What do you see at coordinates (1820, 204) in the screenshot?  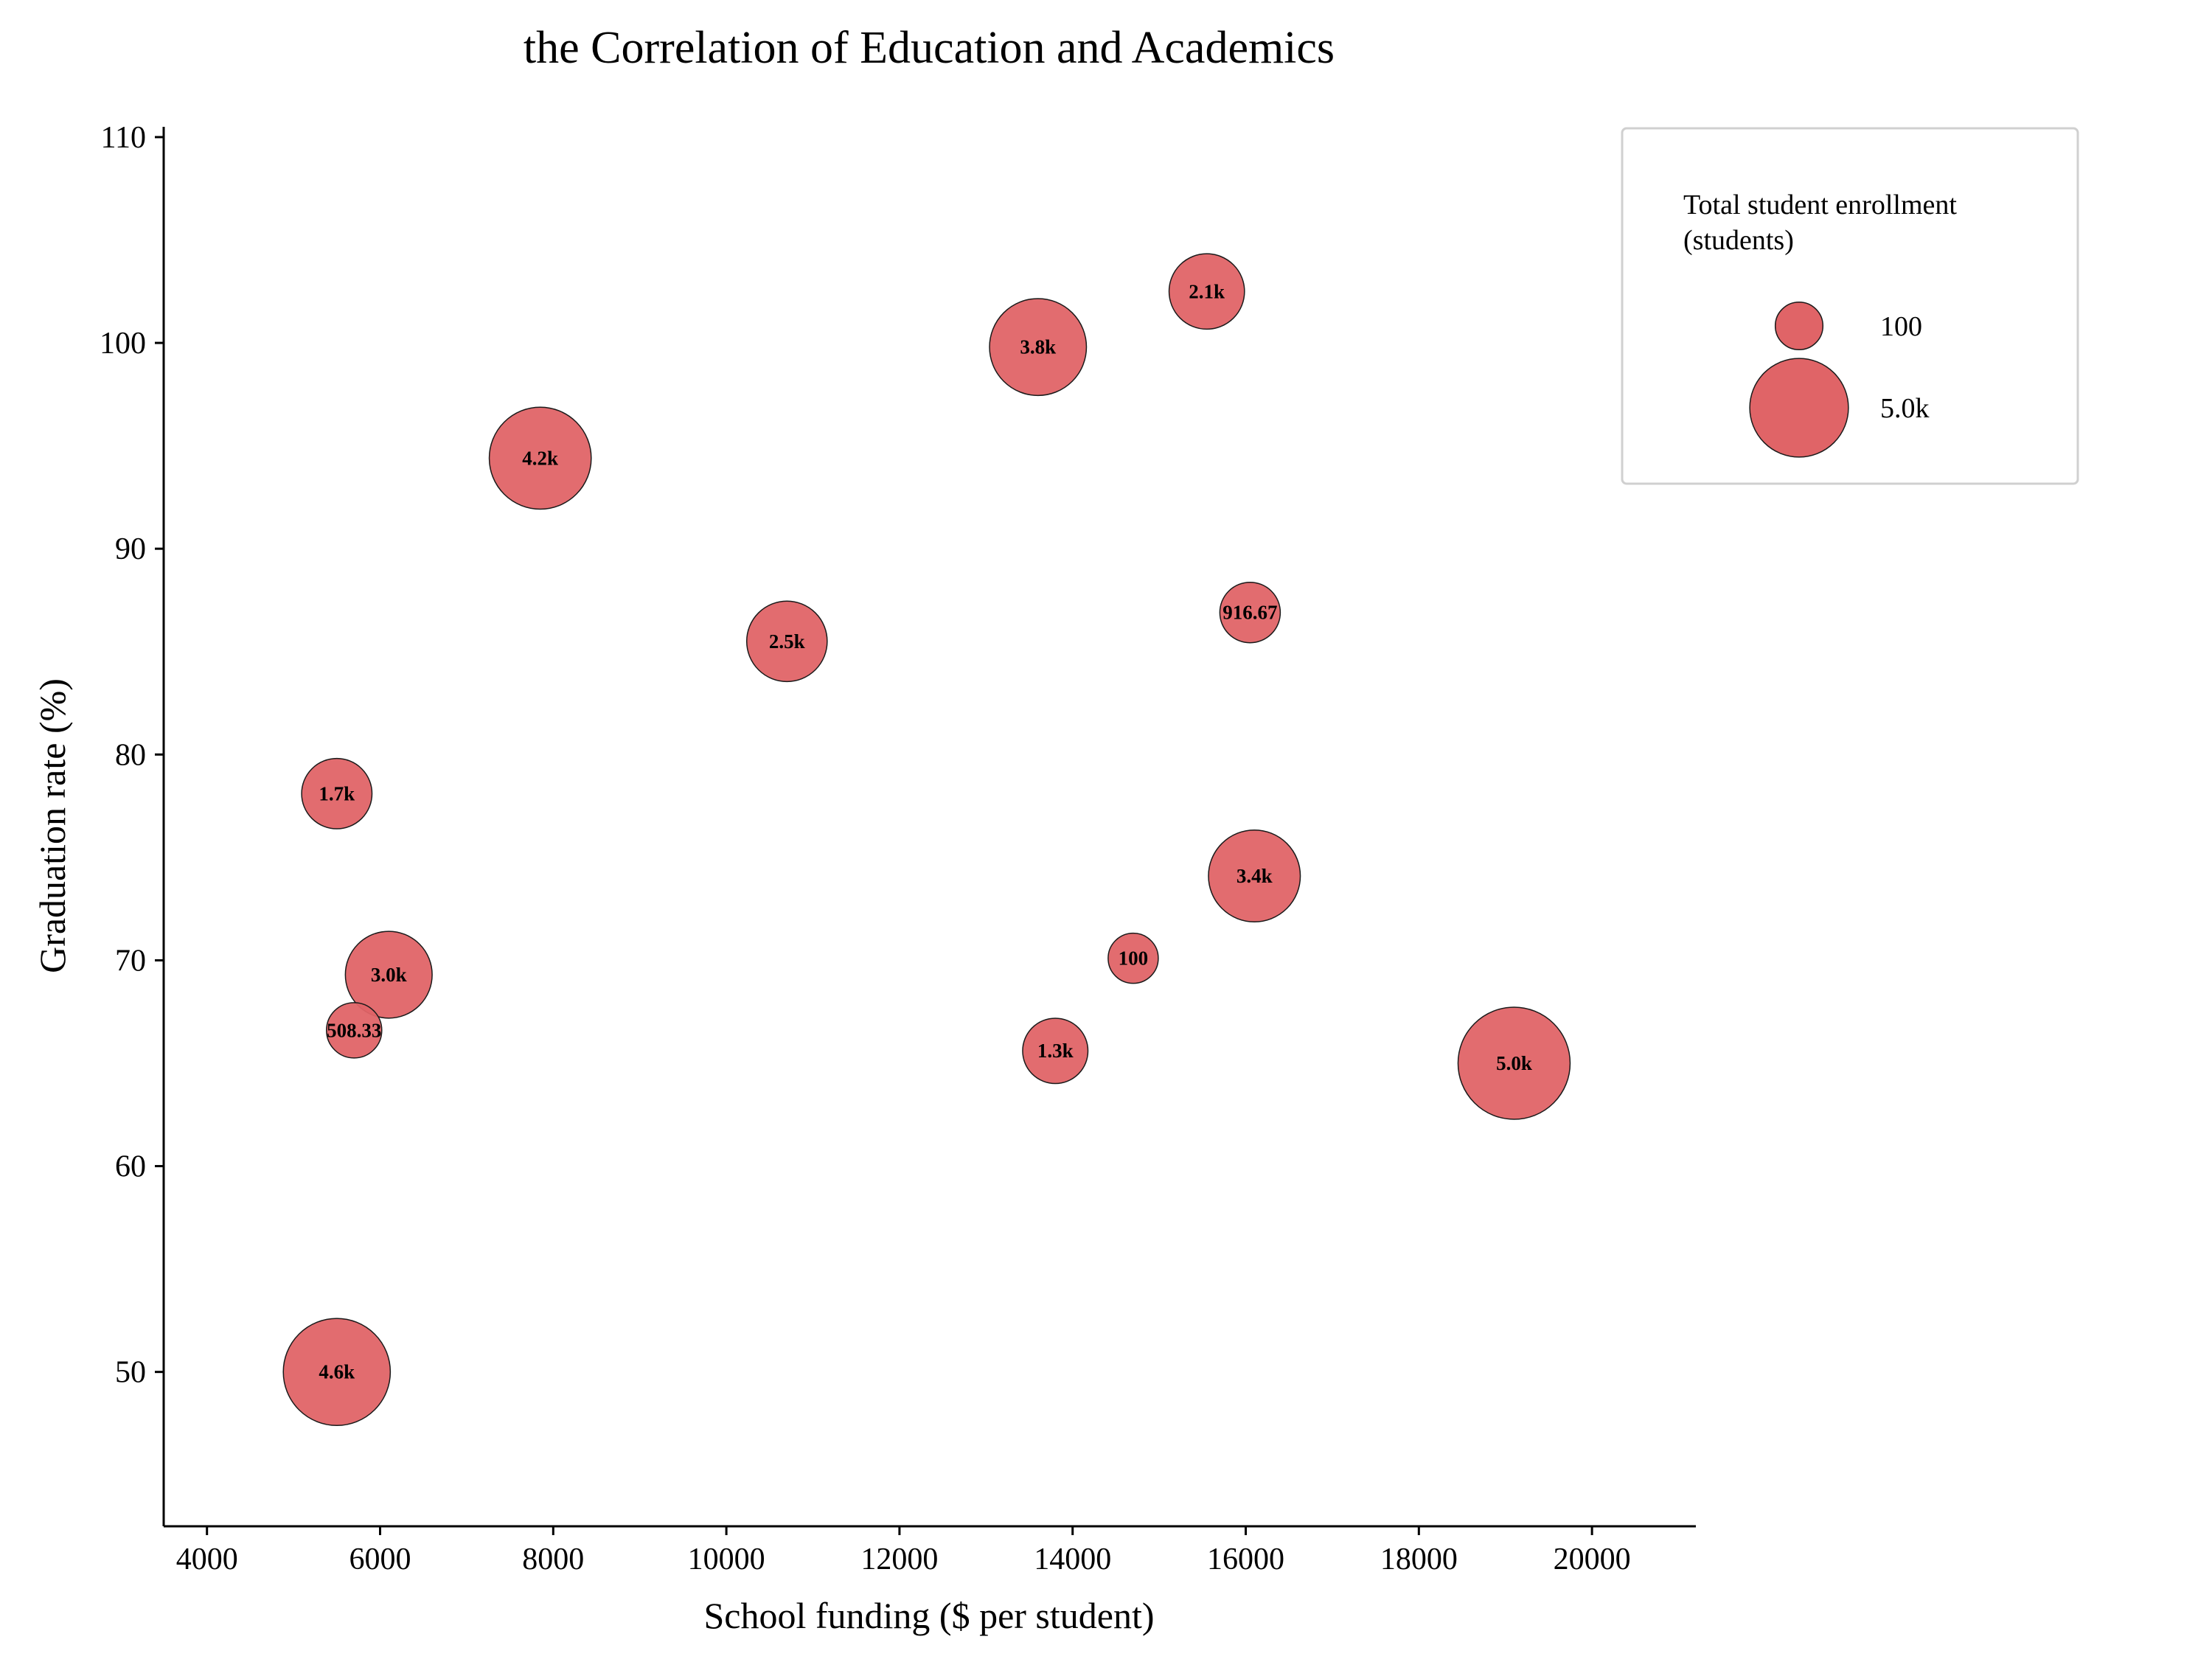 I see `legend-title-line1: Total student enrollment` at bounding box center [1820, 204].